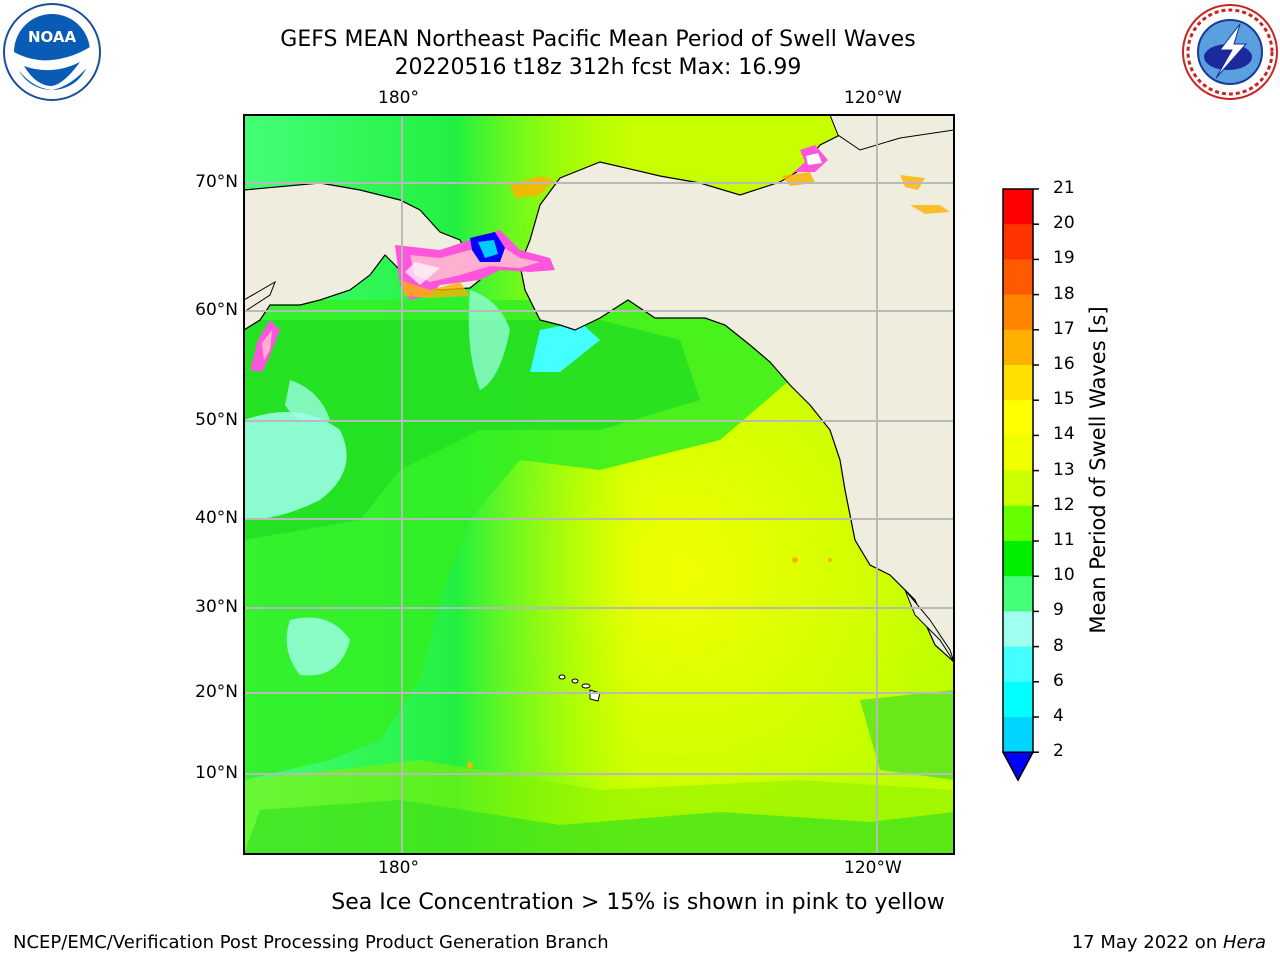 The image size is (1280, 960). What do you see at coordinates (1064, 575) in the screenshot?
I see `colorbar-tick-label: 10` at bounding box center [1064, 575].